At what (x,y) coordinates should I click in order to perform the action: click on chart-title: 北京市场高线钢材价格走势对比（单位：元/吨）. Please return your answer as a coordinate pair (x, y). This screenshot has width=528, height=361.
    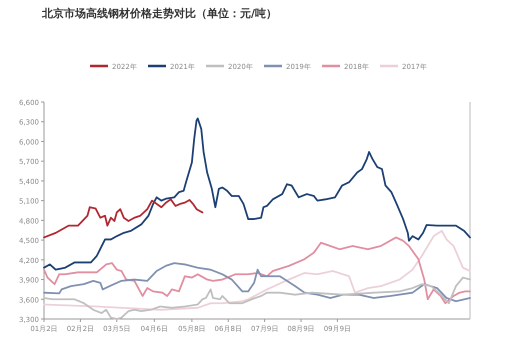
    Looking at the image, I should click on (159, 13).